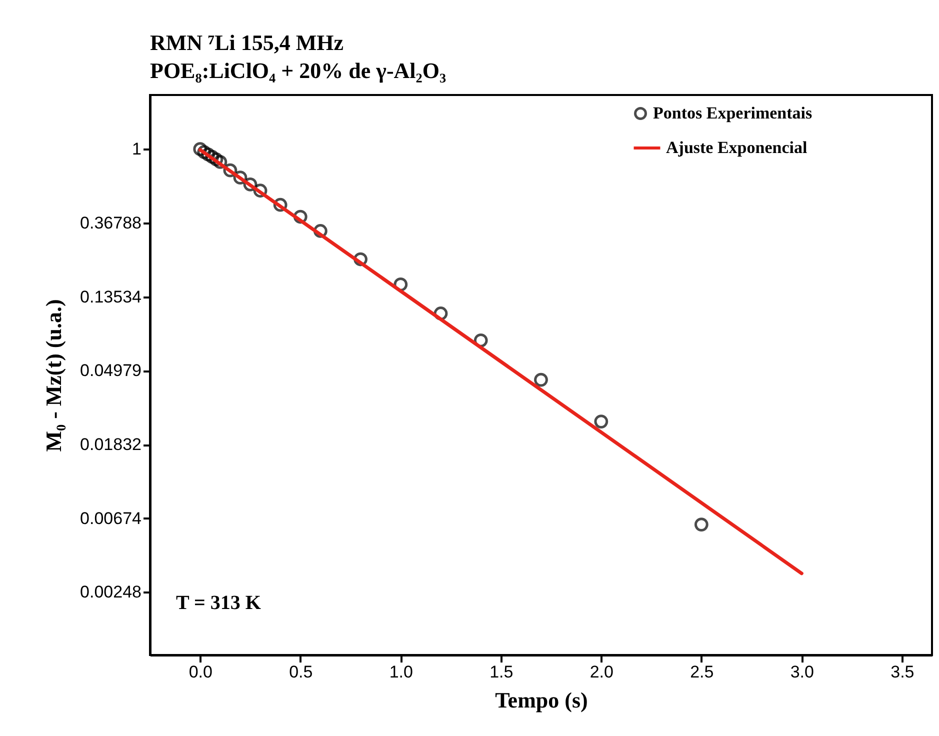 This screenshot has width=939, height=736. Describe the element at coordinates (200, 672) in the screenshot. I see `x-tick-label: 0.0` at that location.